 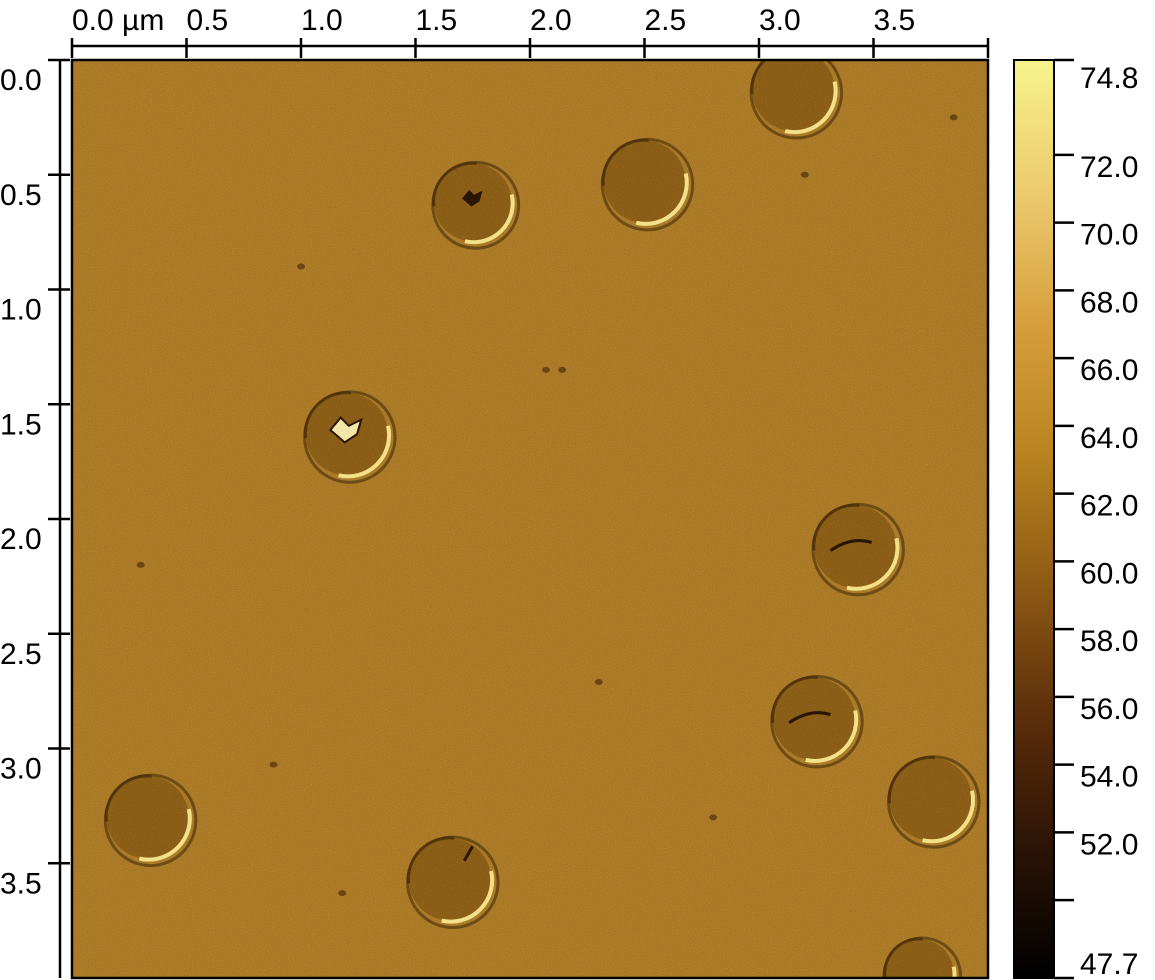 What do you see at coordinates (551, 20) in the screenshot?
I see `x-tick-label: 2.0` at bounding box center [551, 20].